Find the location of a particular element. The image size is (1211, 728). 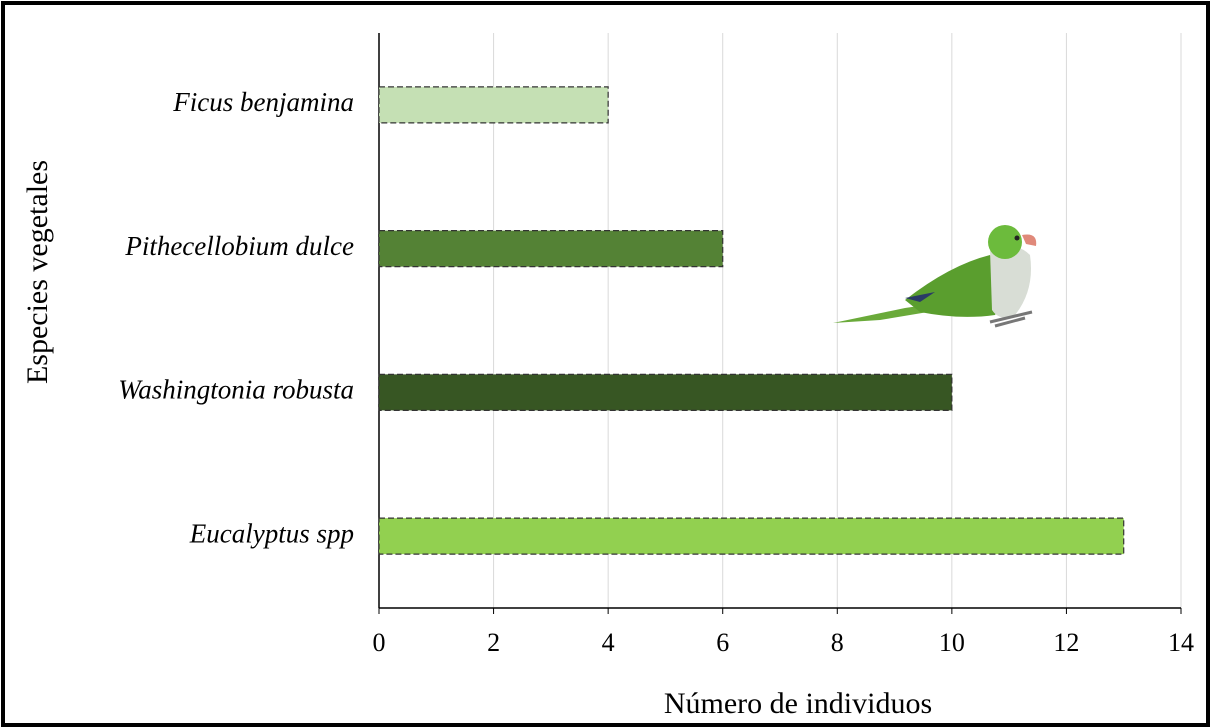

x-tick-label: 6 is located at coordinates (722, 642).